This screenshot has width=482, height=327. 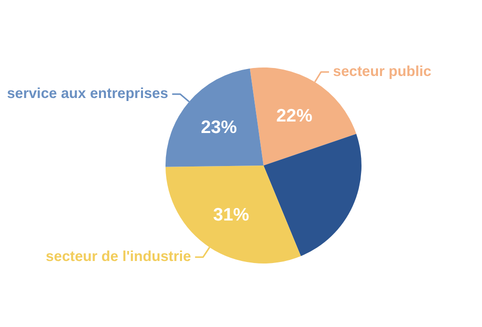 What do you see at coordinates (231, 214) in the screenshot?
I see `data-label: 31%` at bounding box center [231, 214].